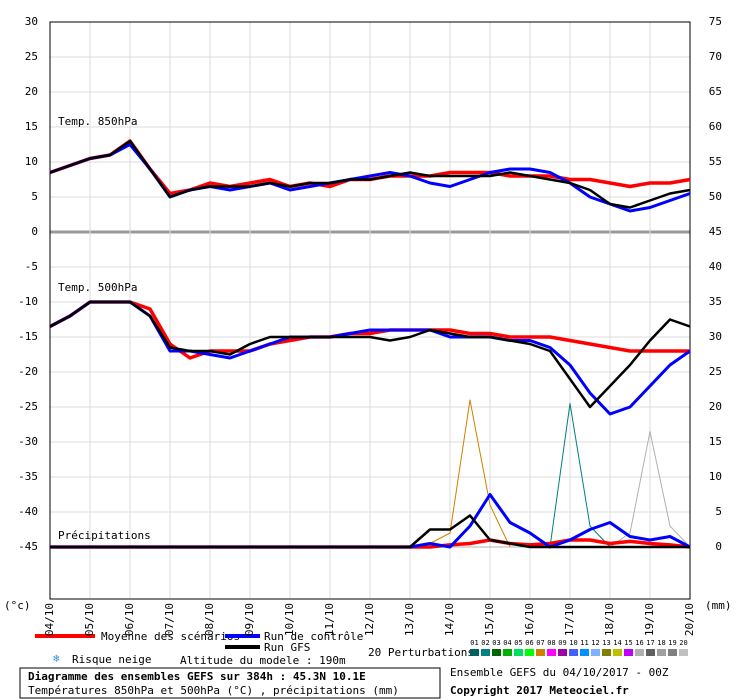 The height and width of the screenshot is (700, 740). Describe the element at coordinates (715, 91) in the screenshot. I see `y2-tick-label: 65` at that location.